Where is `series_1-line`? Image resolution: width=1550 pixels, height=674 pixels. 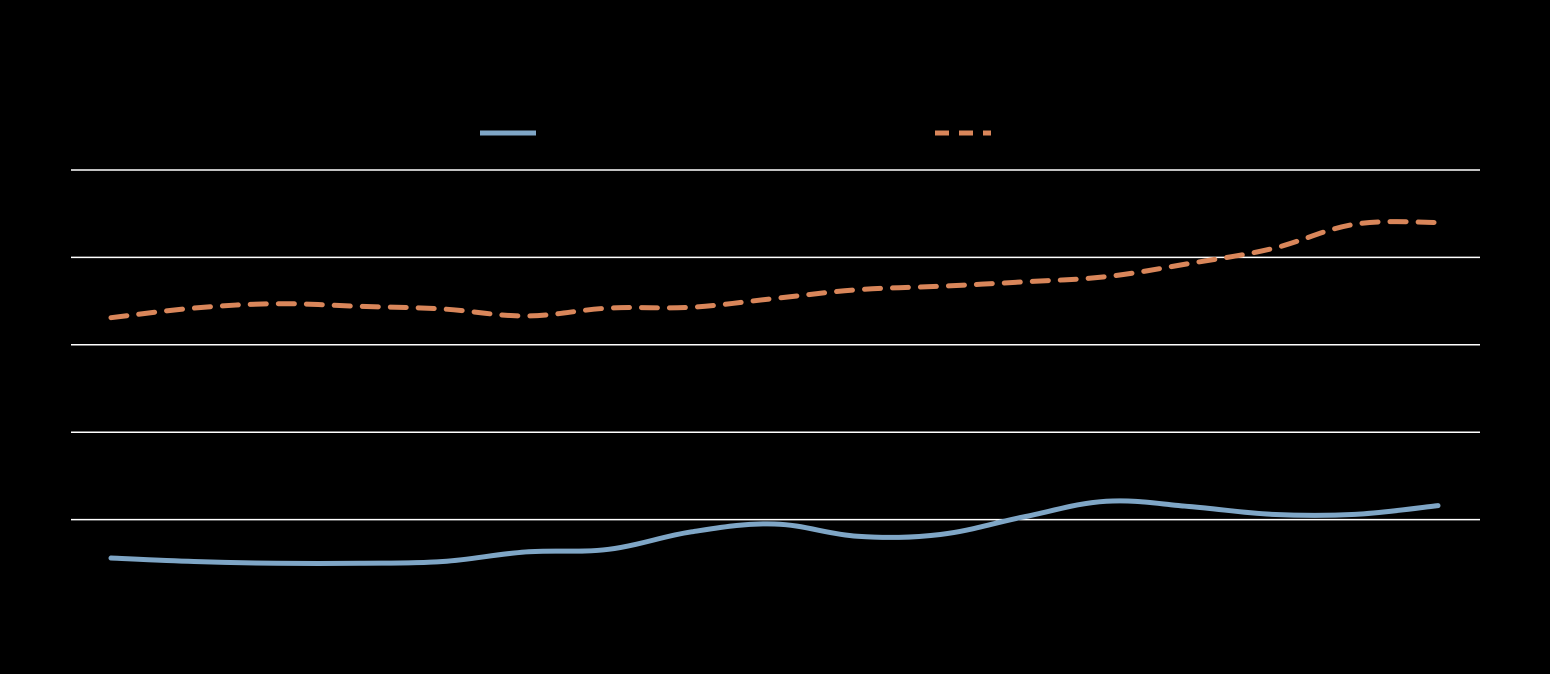 series_1-line is located at coordinates (774, 532).